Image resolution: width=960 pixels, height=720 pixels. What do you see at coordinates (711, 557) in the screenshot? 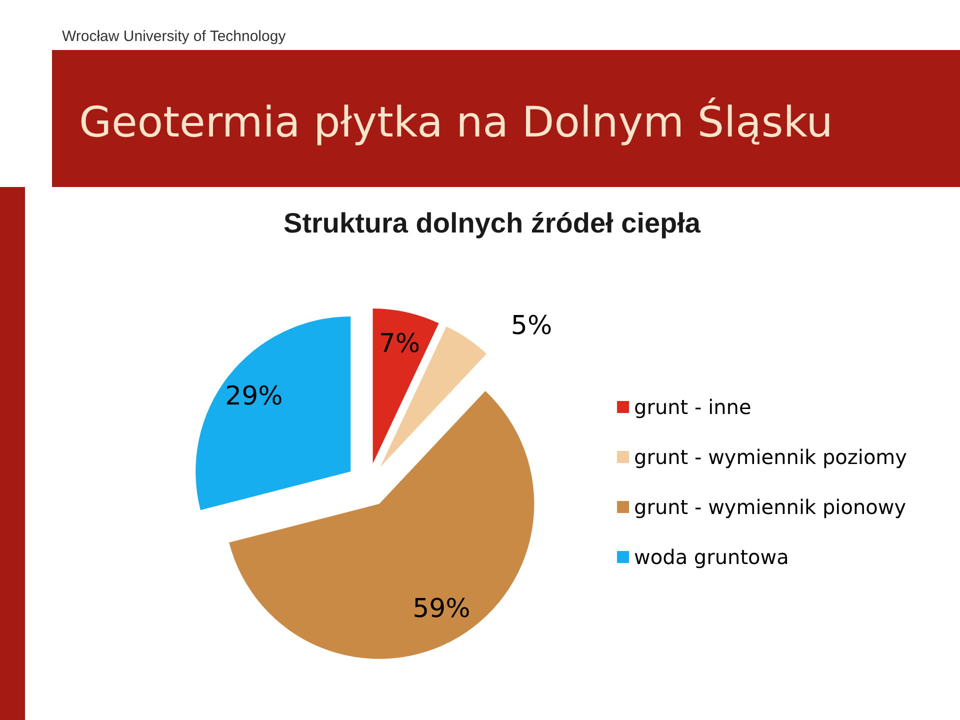
I see `legend-label: woda gruntowa` at bounding box center [711, 557].